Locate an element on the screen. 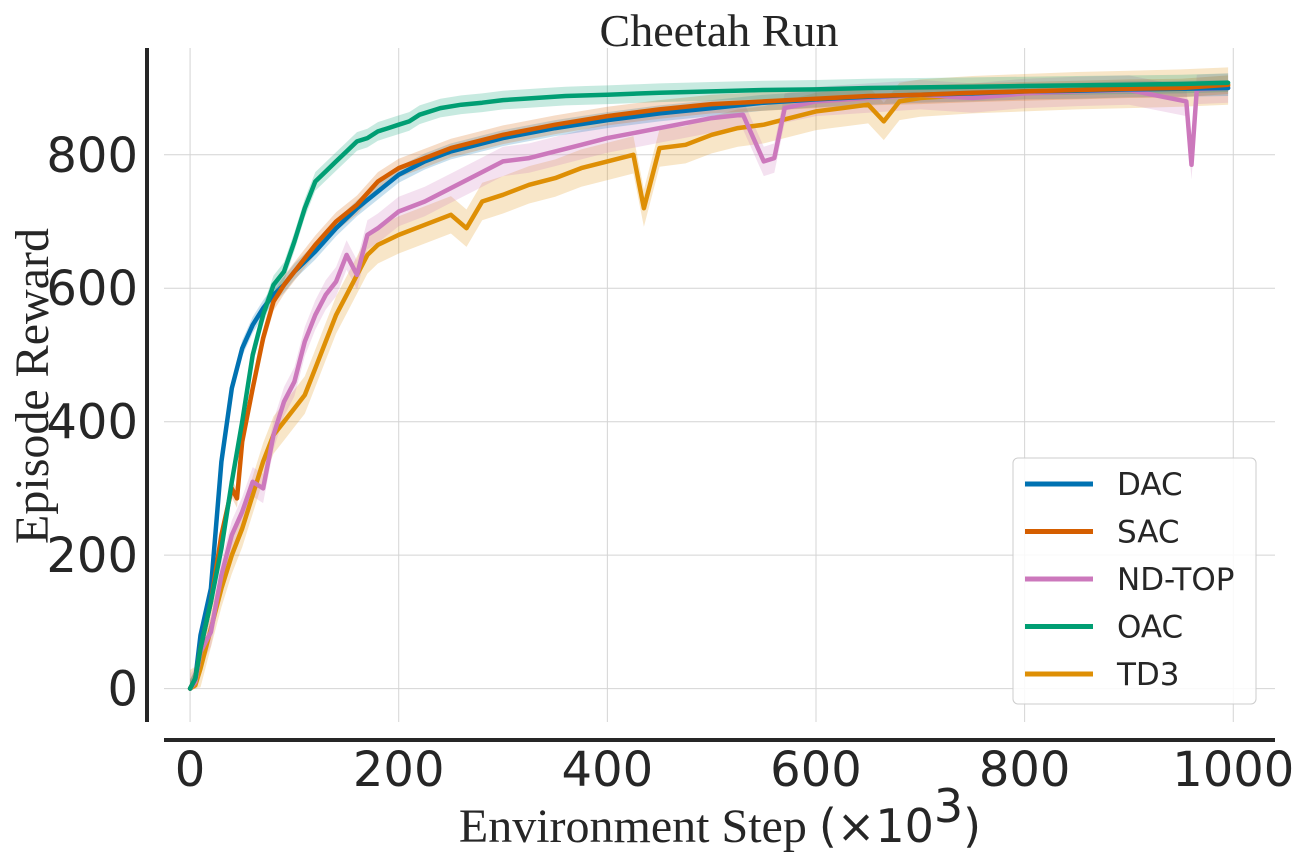 This screenshot has width=1296, height=864. chart-title: Cheetah Run is located at coordinates (719, 30).